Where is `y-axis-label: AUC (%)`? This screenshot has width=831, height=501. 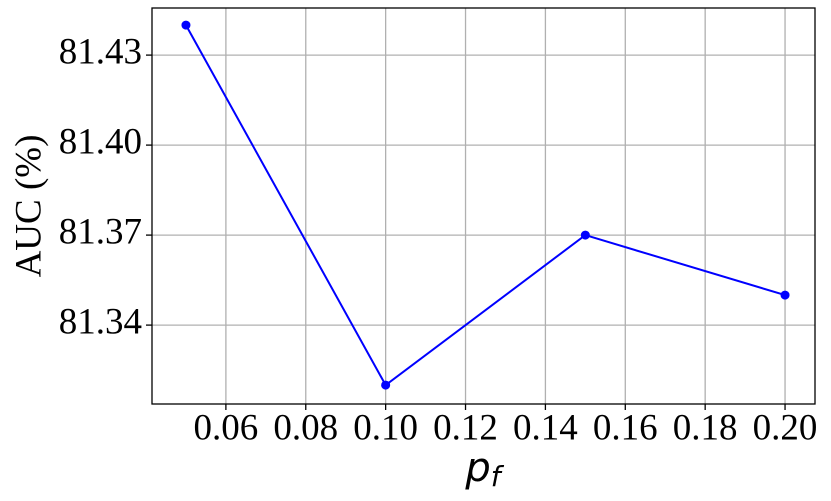
y-axis-label: AUC (%) is located at coordinates (28, 206).